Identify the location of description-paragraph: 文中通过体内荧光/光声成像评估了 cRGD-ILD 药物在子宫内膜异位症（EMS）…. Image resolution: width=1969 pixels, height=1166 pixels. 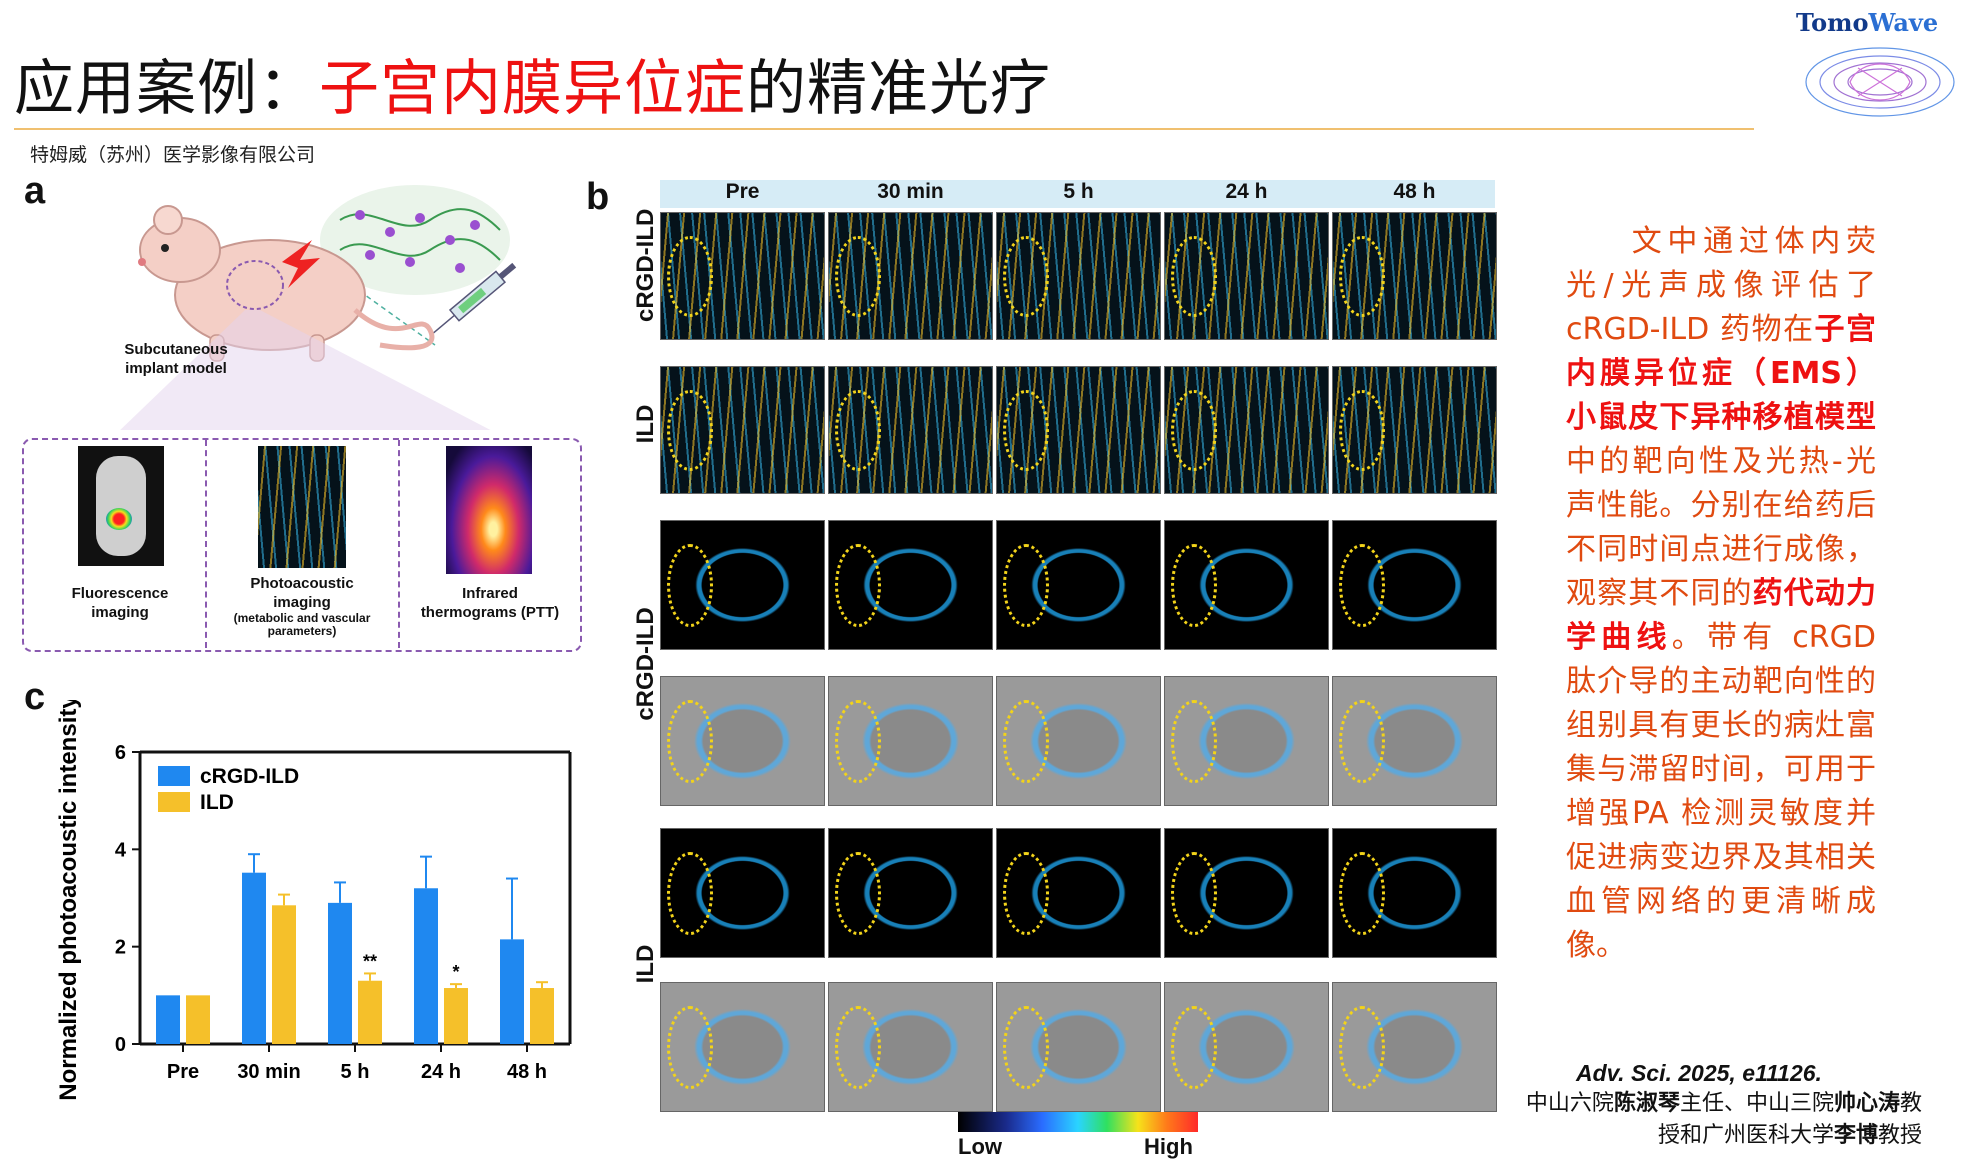
(1721, 594).